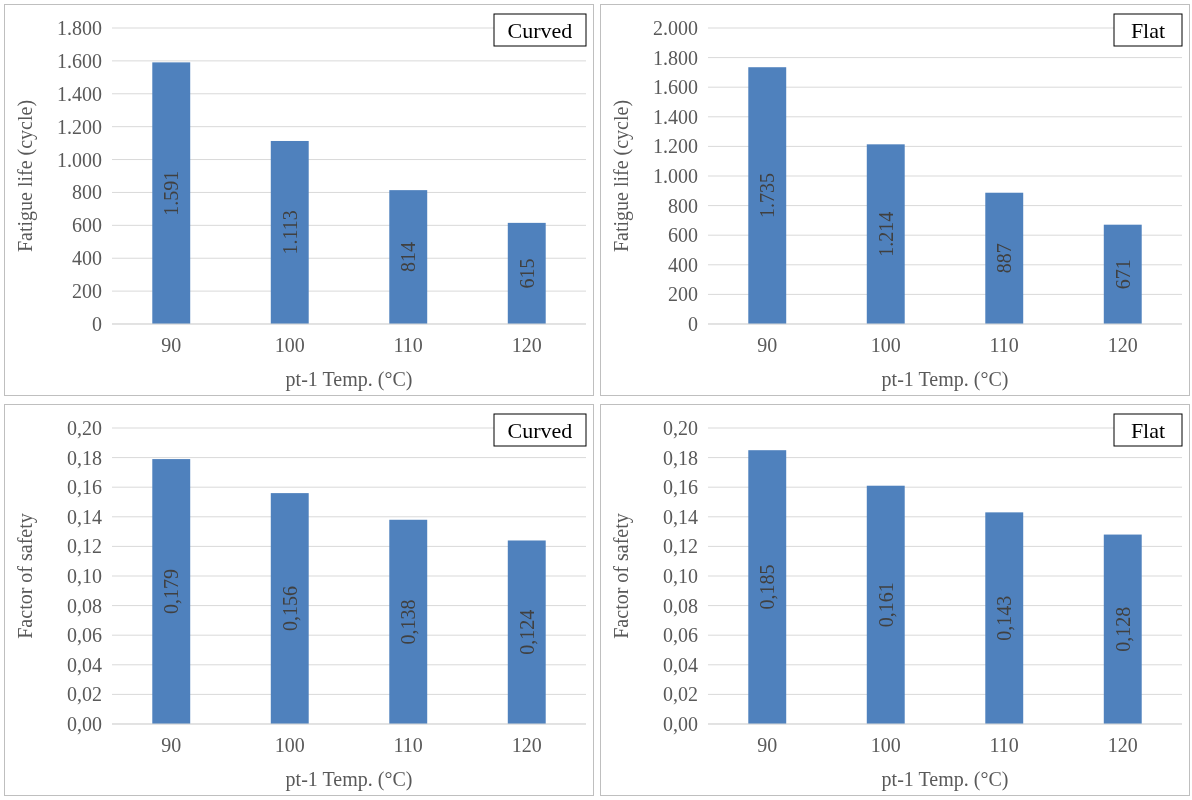  I want to click on annotation: Flat, so click(1148, 30).